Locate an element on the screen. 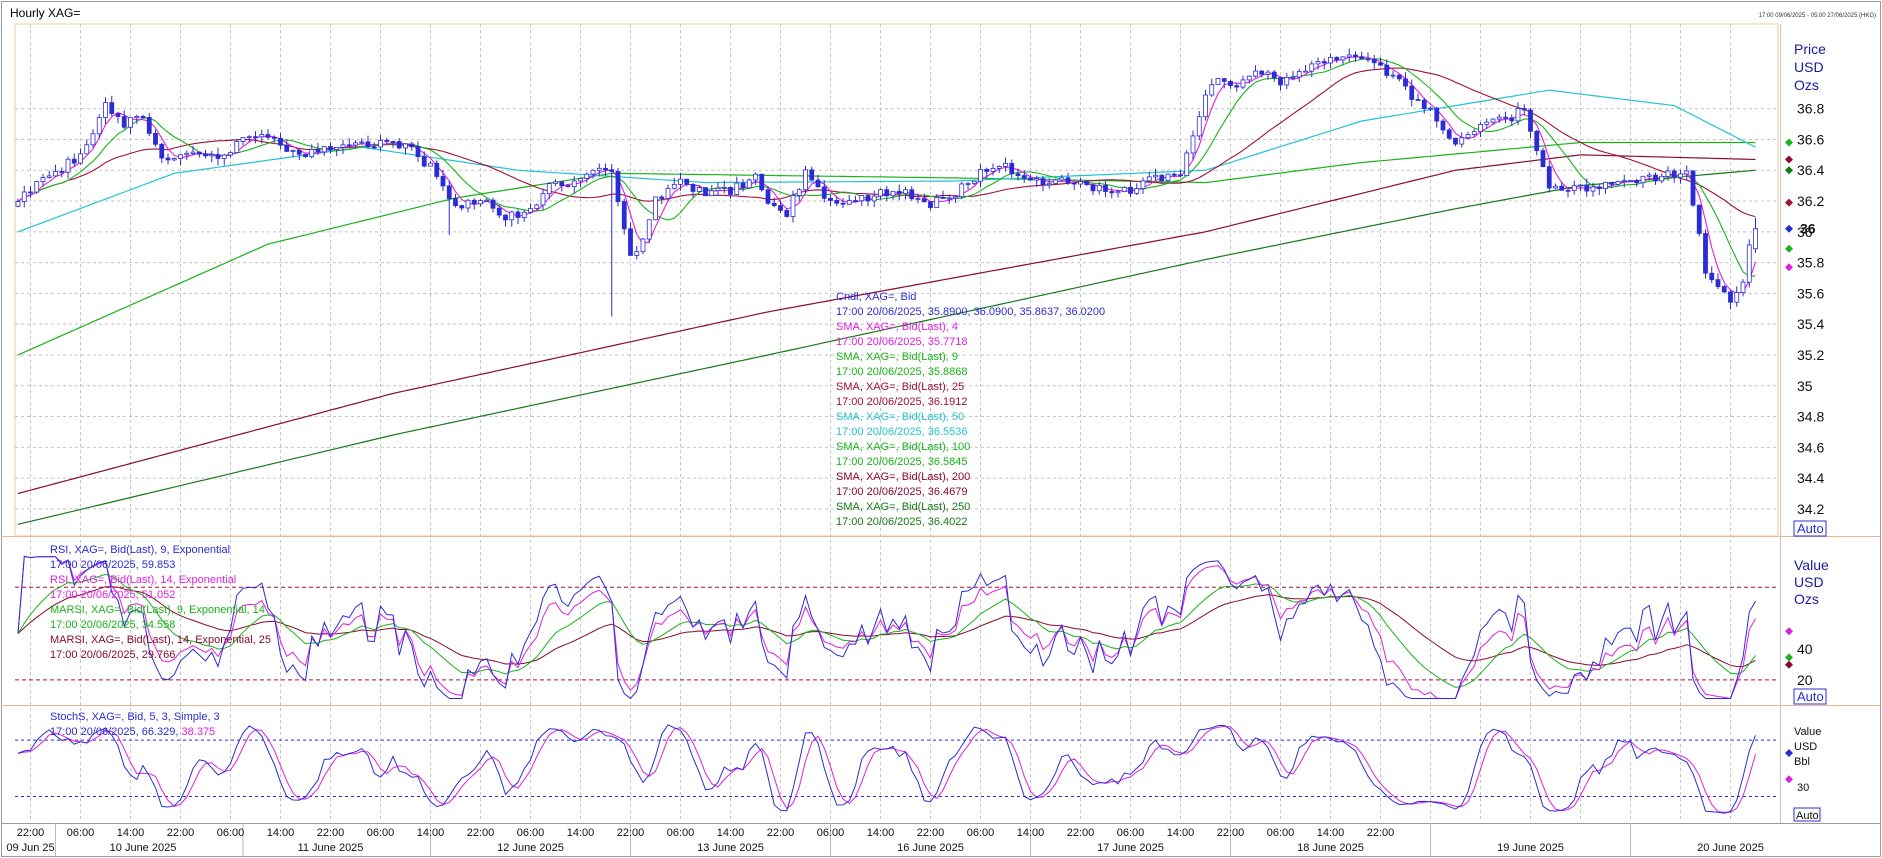  legend-line: 17:00 20/06/2025, 66.329, 38.375 is located at coordinates (132, 732).